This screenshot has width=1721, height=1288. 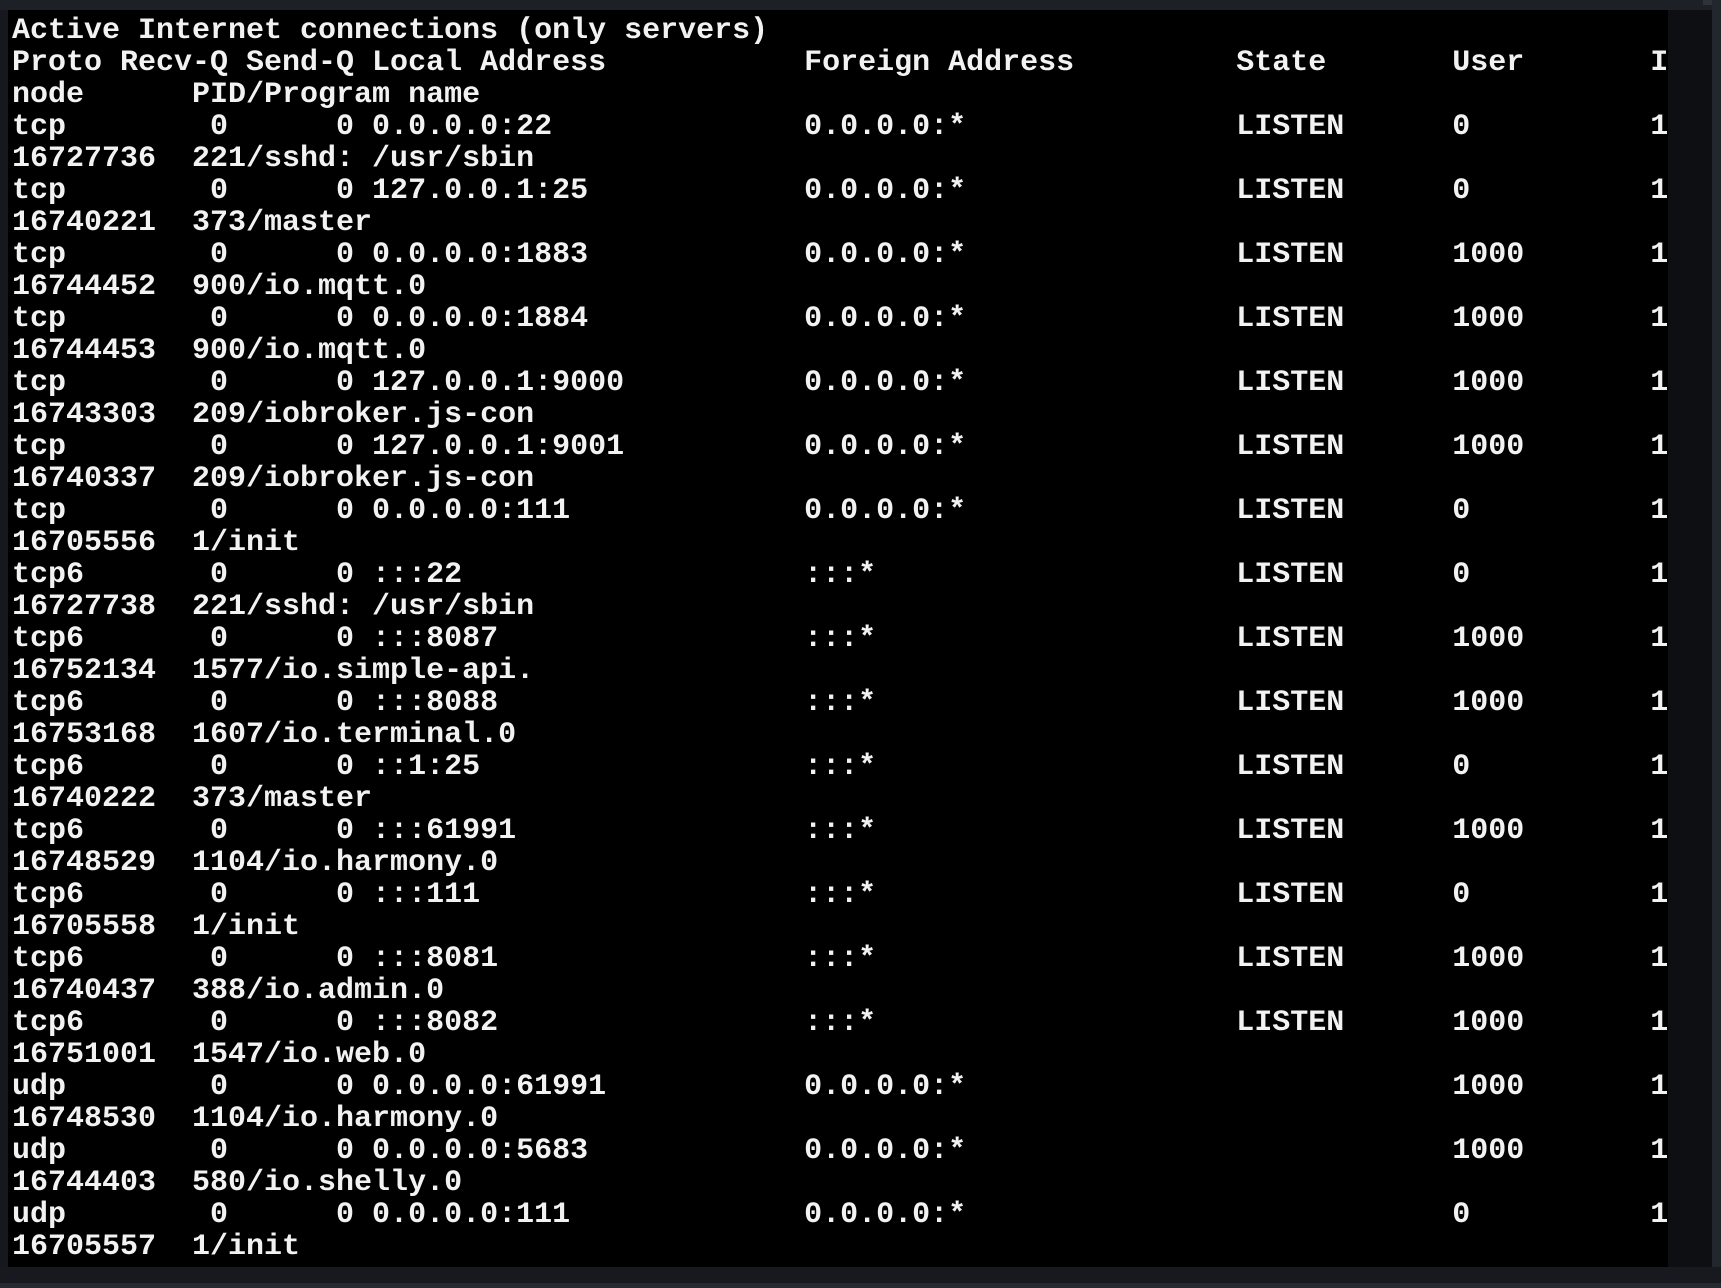 I want to click on window-corner-notch, so click(x=1708, y=2).